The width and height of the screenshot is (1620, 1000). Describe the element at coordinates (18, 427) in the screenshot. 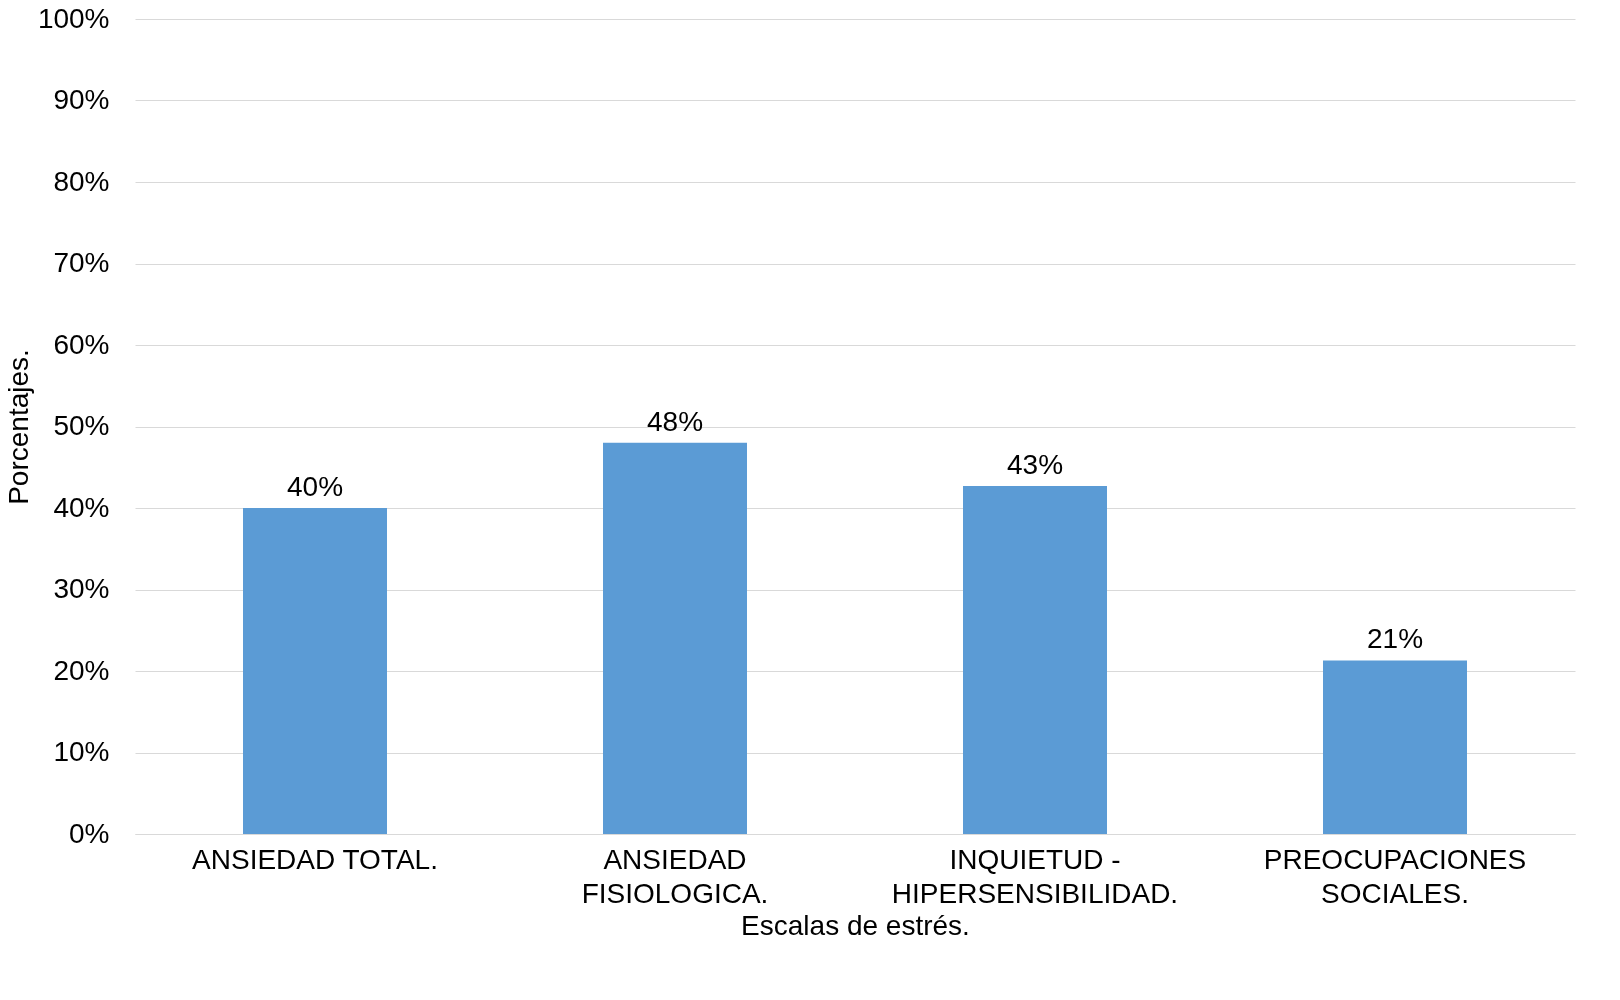

I see `y-axis-title: Porcentajes.` at that location.